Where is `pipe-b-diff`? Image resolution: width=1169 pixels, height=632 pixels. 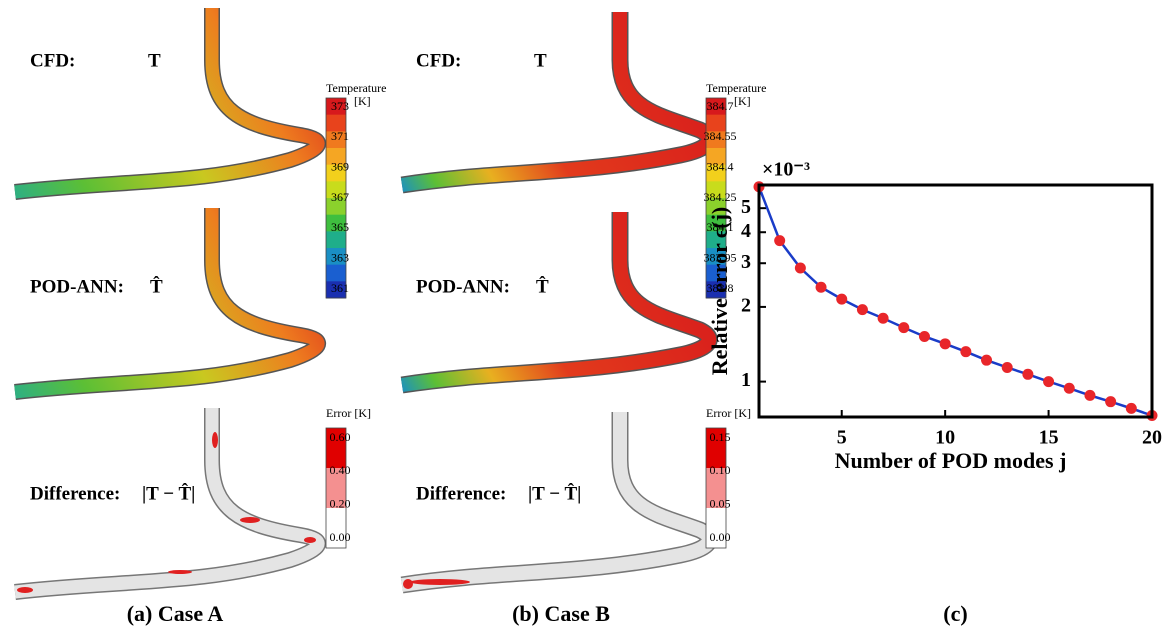 pipe-b-diff is located at coordinates (559, 503).